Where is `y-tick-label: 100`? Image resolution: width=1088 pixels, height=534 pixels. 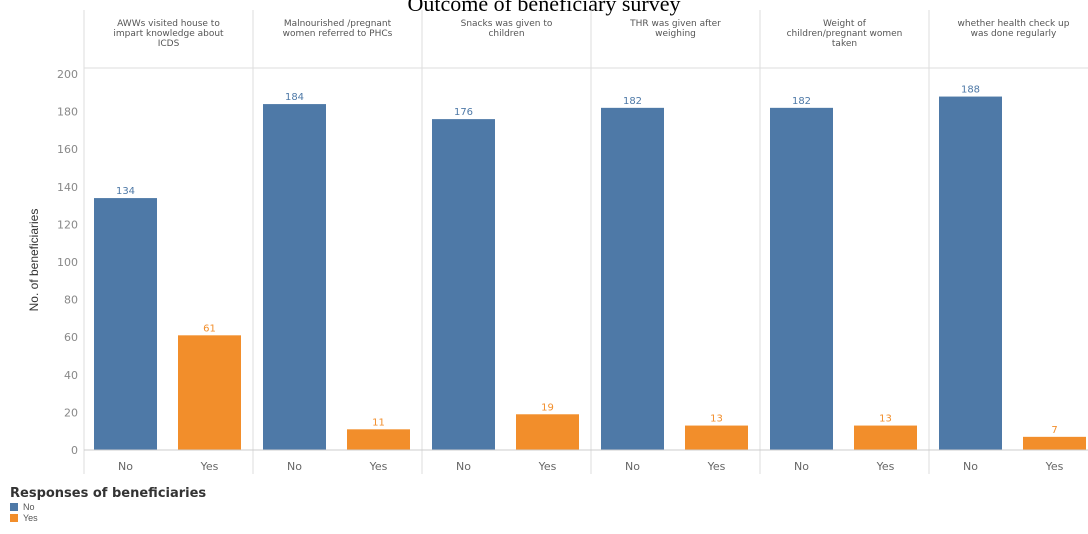 y-tick-label: 100 is located at coordinates (67, 262).